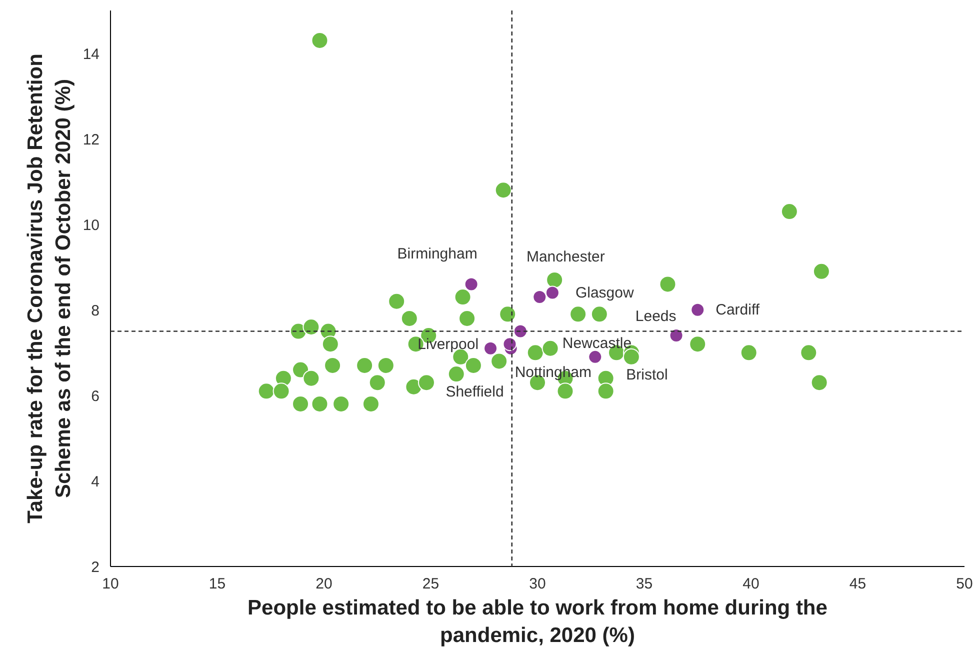 The width and height of the screenshot is (976, 666). Describe the element at coordinates (604, 293) in the screenshot. I see `annotation: Glasgow` at that location.